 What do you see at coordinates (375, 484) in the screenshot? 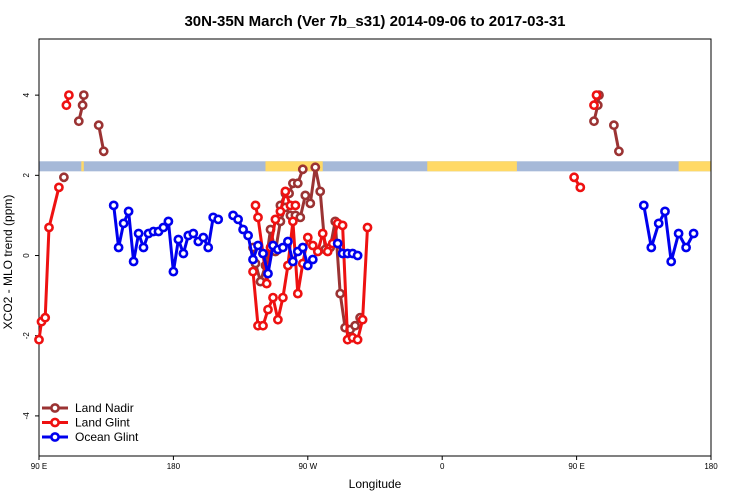
I see `x-axis-label: Longitude` at bounding box center [375, 484].